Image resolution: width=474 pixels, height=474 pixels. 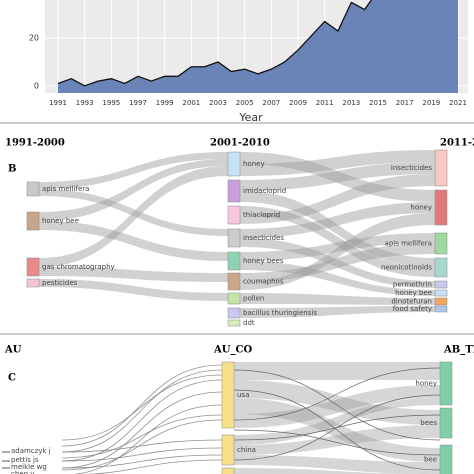 I want to click on x-tick-label: 1995, so click(x=111, y=103).